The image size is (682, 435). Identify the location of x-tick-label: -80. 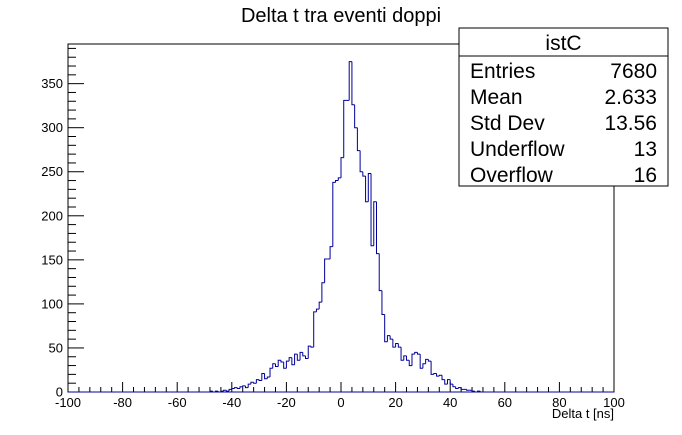
(122, 402).